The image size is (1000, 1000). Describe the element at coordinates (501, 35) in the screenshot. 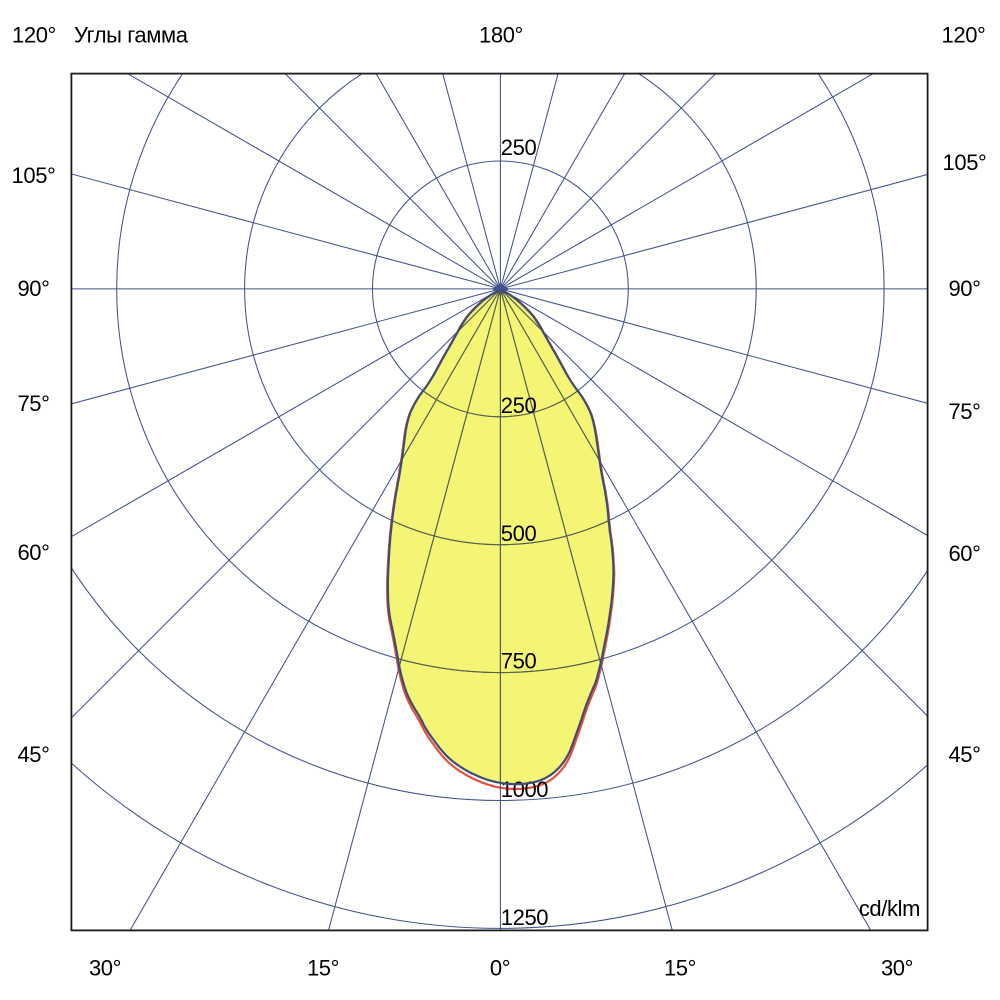

I see `svg-text: 180°` at that location.